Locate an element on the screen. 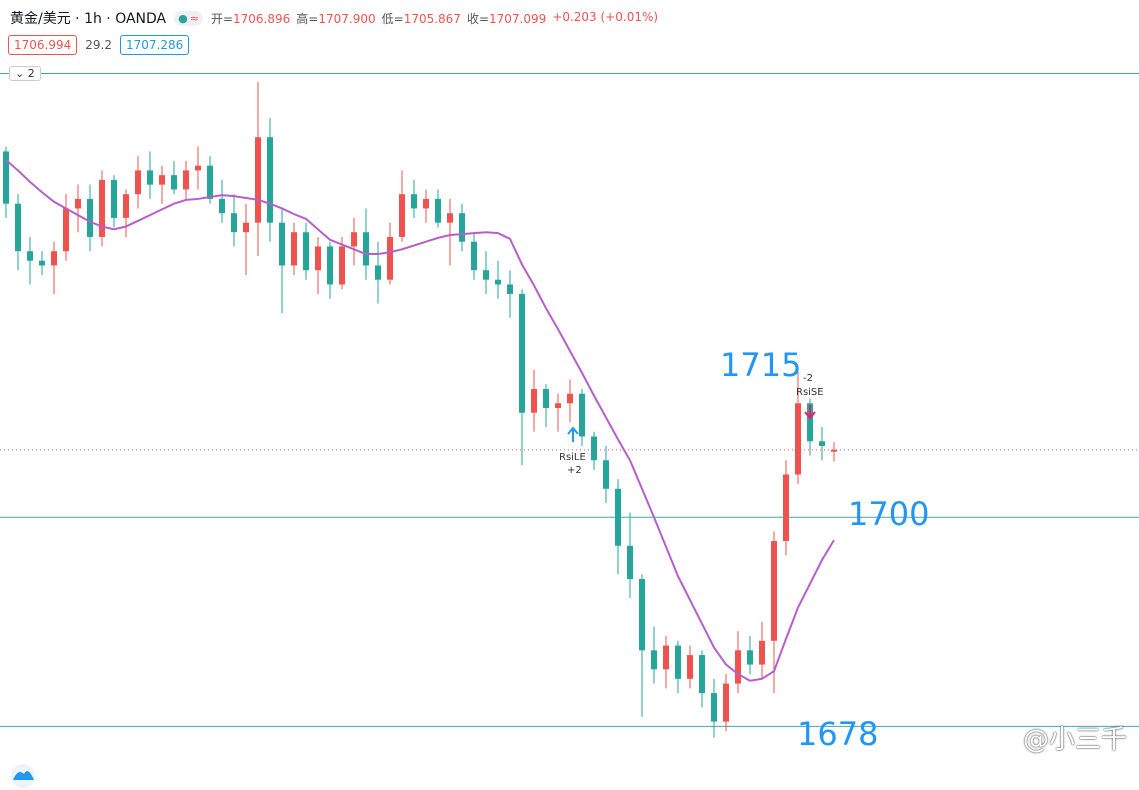  ohlc-label: 高= is located at coordinates (307, 18).